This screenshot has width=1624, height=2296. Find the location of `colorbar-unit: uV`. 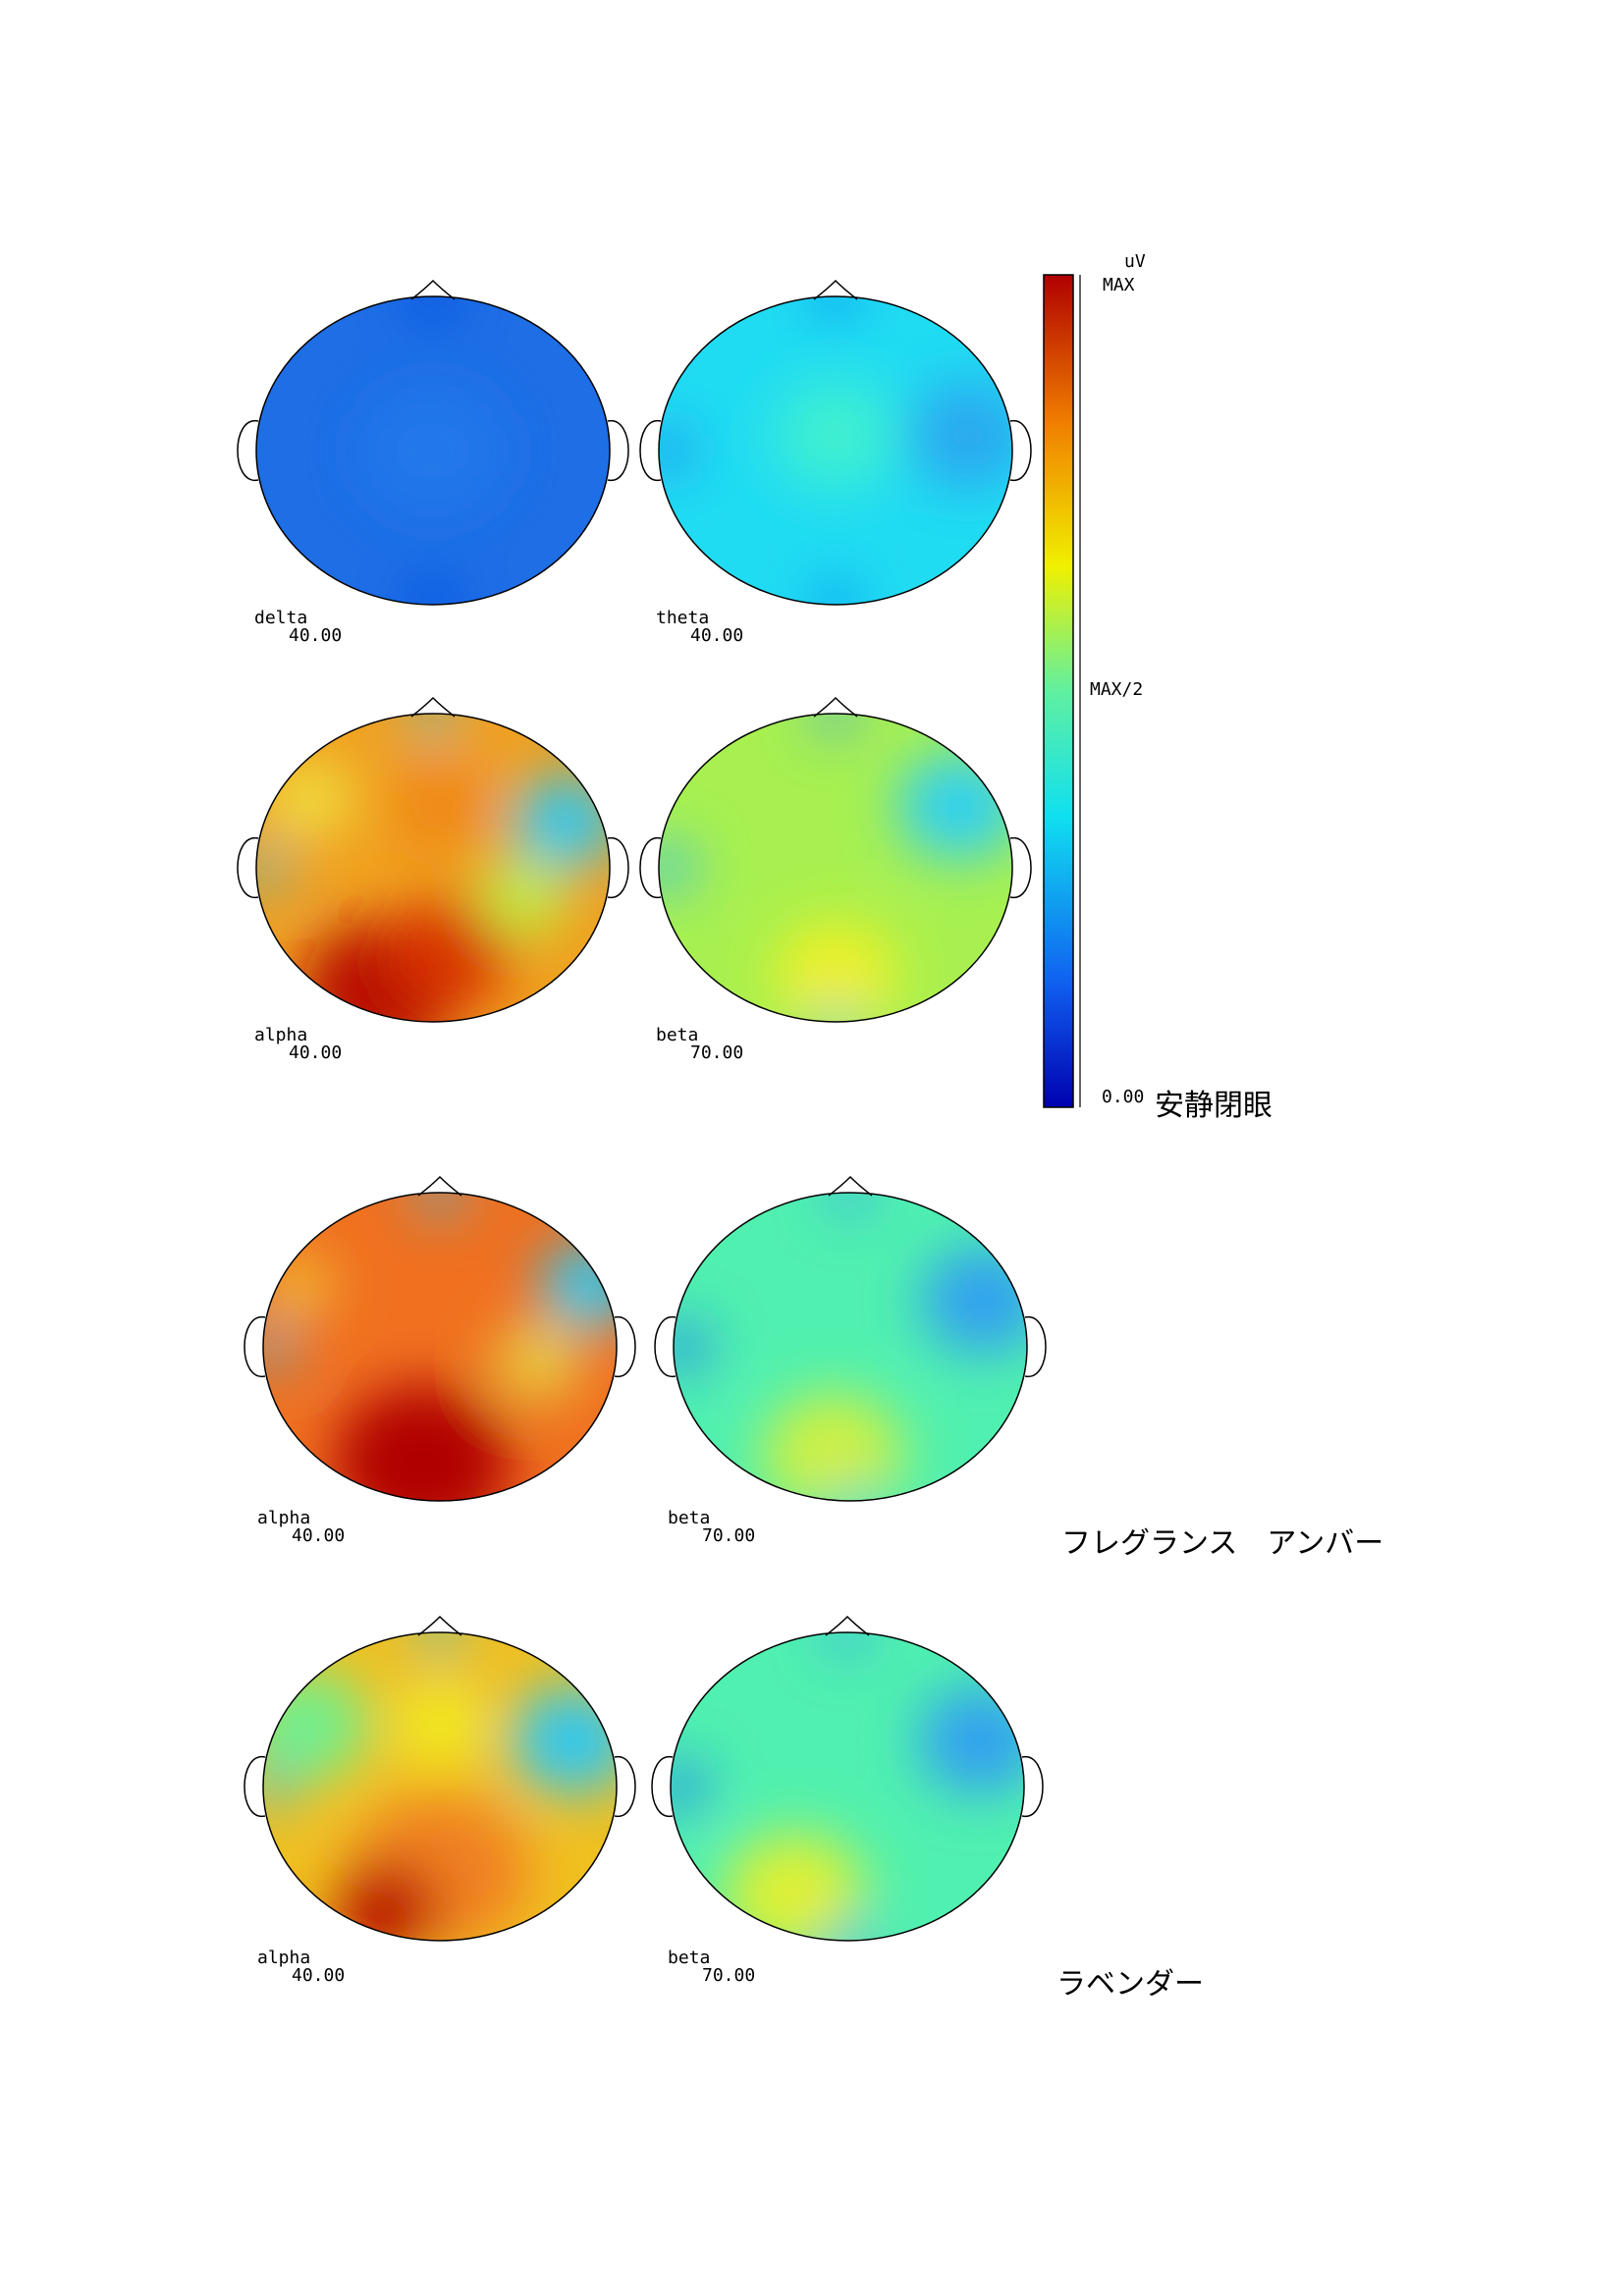

colorbar-unit: uV is located at coordinates (1135, 261).